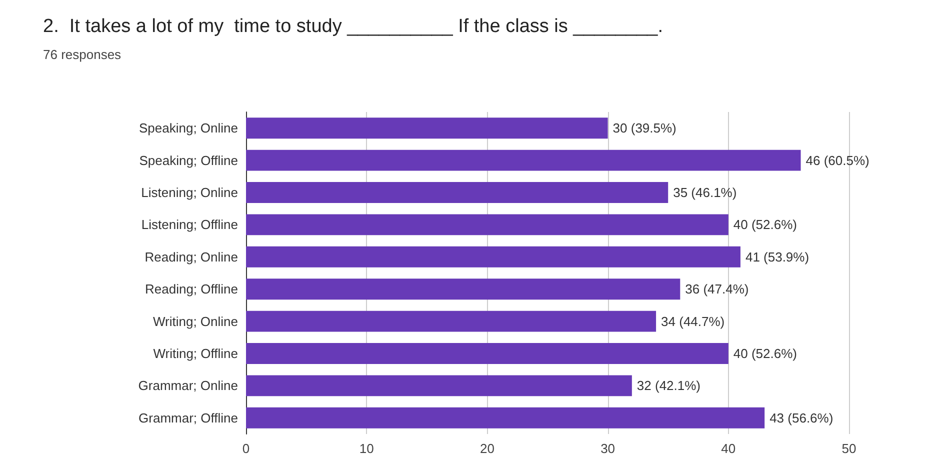  I want to click on y-tick-label: Speaking; Online, so click(188, 128).